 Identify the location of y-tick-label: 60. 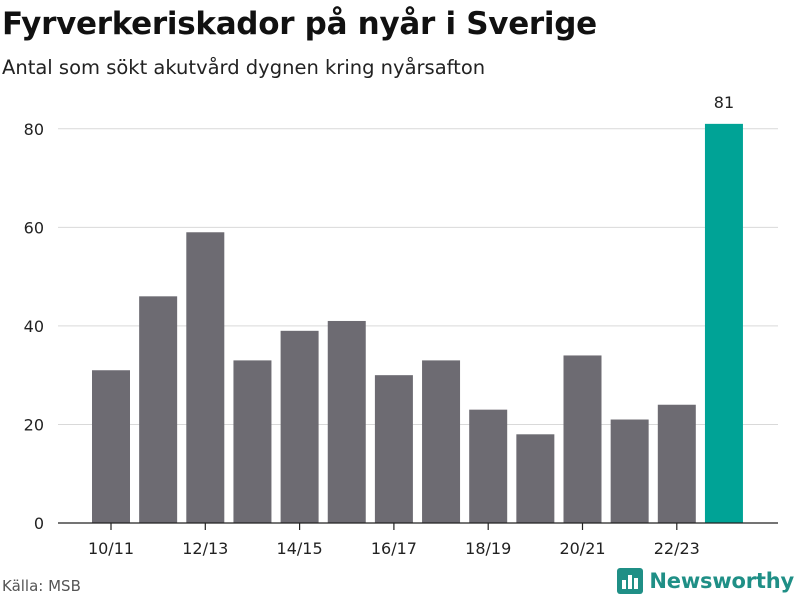
(34, 227).